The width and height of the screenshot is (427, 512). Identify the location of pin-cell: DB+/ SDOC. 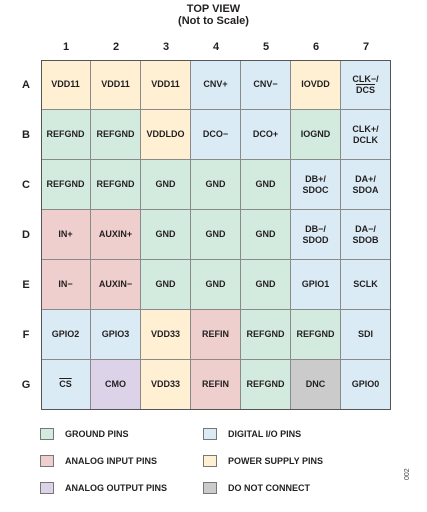
(316, 185).